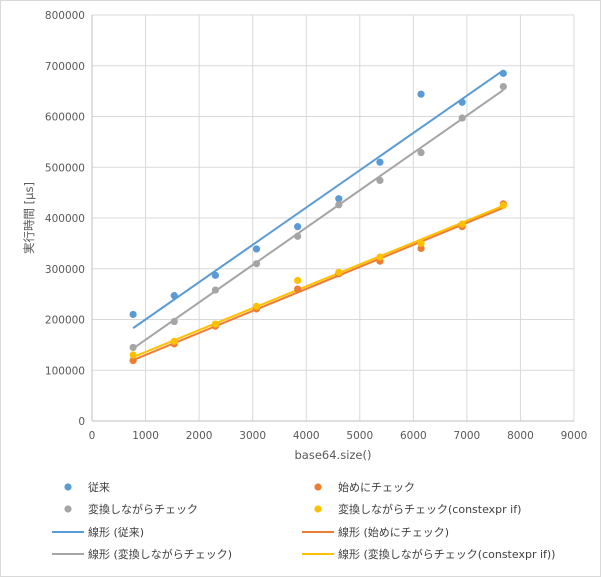 This screenshot has width=601, height=577. I want to click on legend-label: 変換しながらチェック, so click(143, 509).